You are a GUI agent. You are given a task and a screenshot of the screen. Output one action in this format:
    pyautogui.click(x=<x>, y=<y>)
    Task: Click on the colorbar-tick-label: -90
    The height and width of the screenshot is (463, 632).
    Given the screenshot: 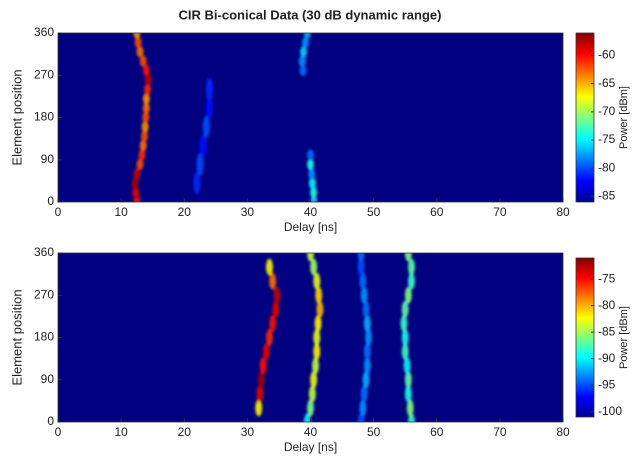 What is the action you would take?
    pyautogui.click(x=607, y=358)
    